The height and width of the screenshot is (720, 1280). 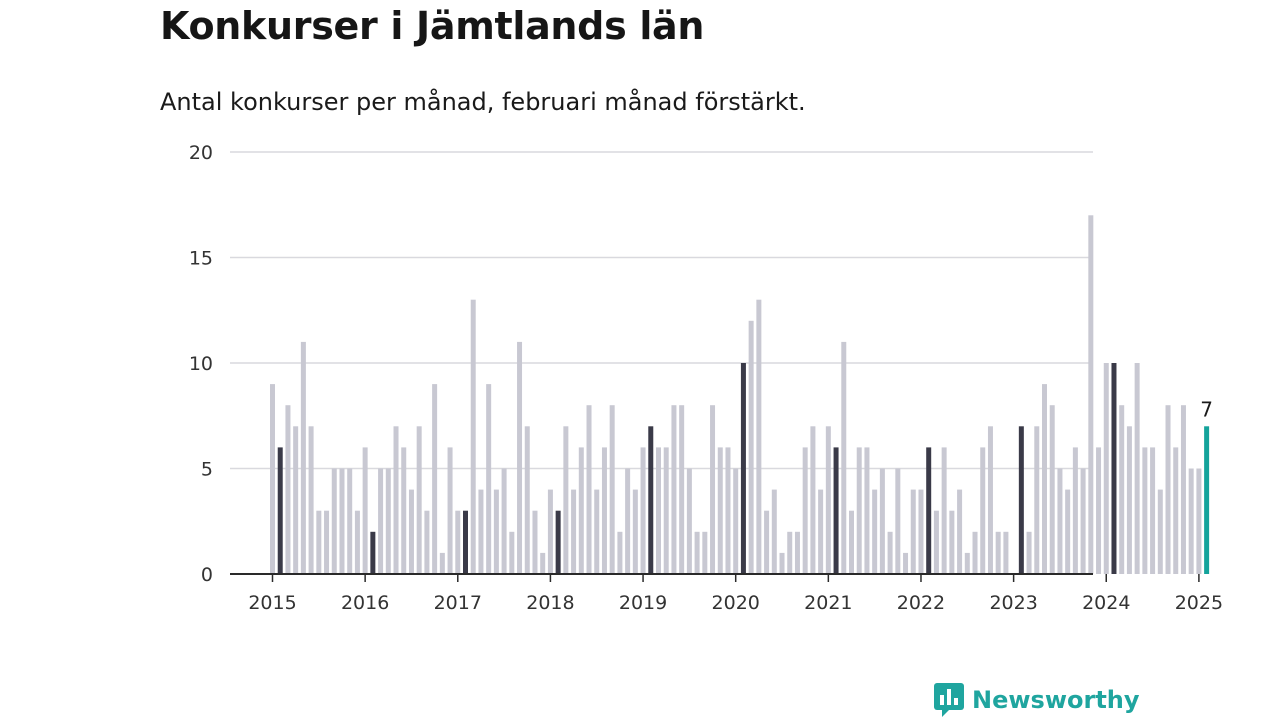 What do you see at coordinates (272, 603) in the screenshot?
I see `x-tick-label: 2015` at bounding box center [272, 603].